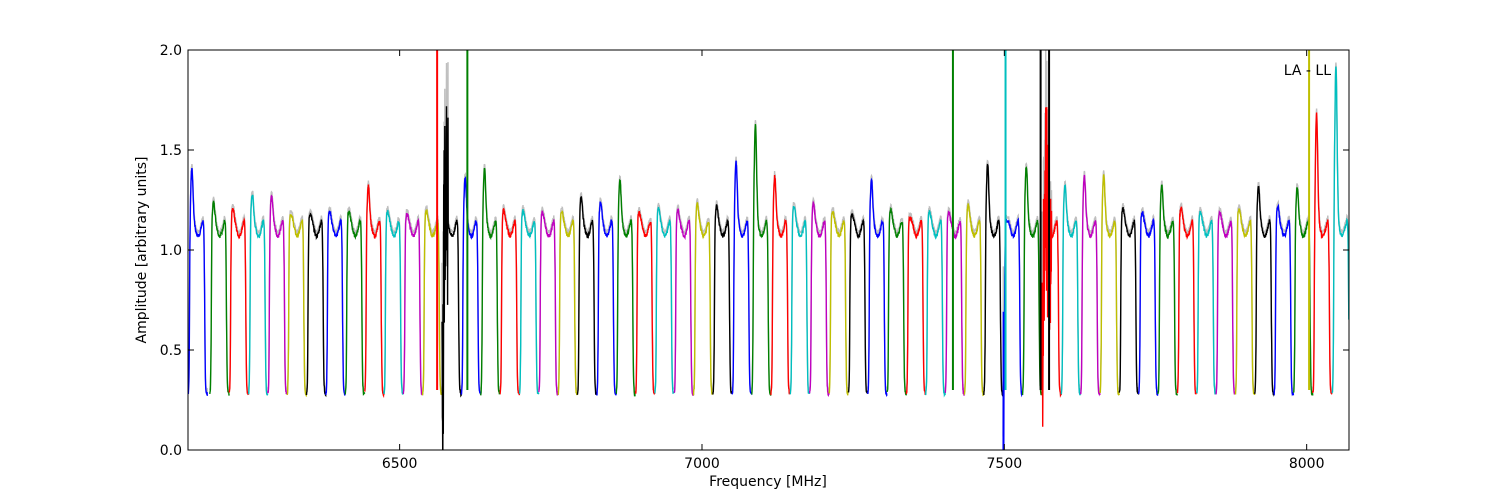  I want to click on y-tick-label: 2.0, so click(171, 51).